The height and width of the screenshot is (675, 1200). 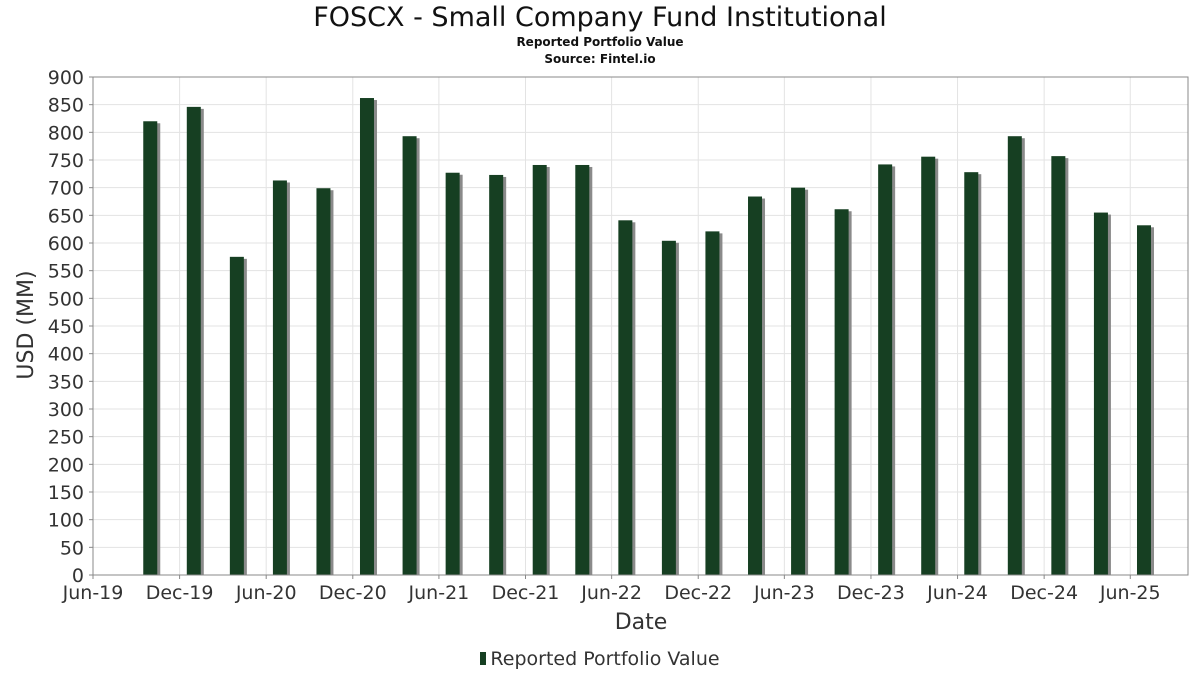 What do you see at coordinates (439, 593) in the screenshot?
I see `x-tick-label: Jun-21` at bounding box center [439, 593].